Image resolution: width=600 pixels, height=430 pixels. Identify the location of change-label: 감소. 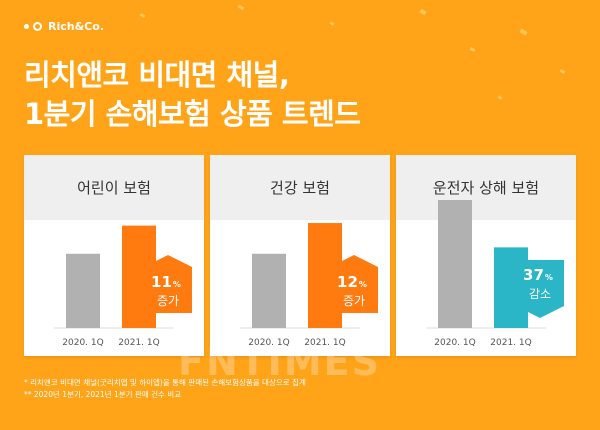
(540, 294).